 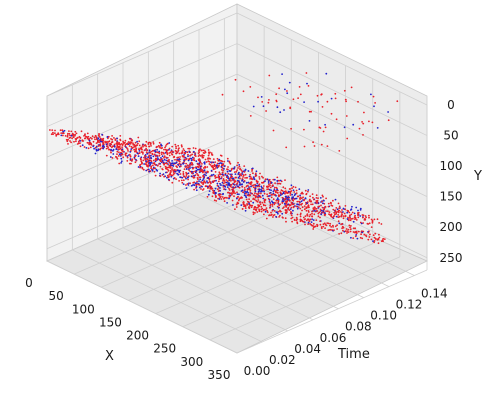 I want to click on y-tick-label: 150, so click(x=451, y=197).